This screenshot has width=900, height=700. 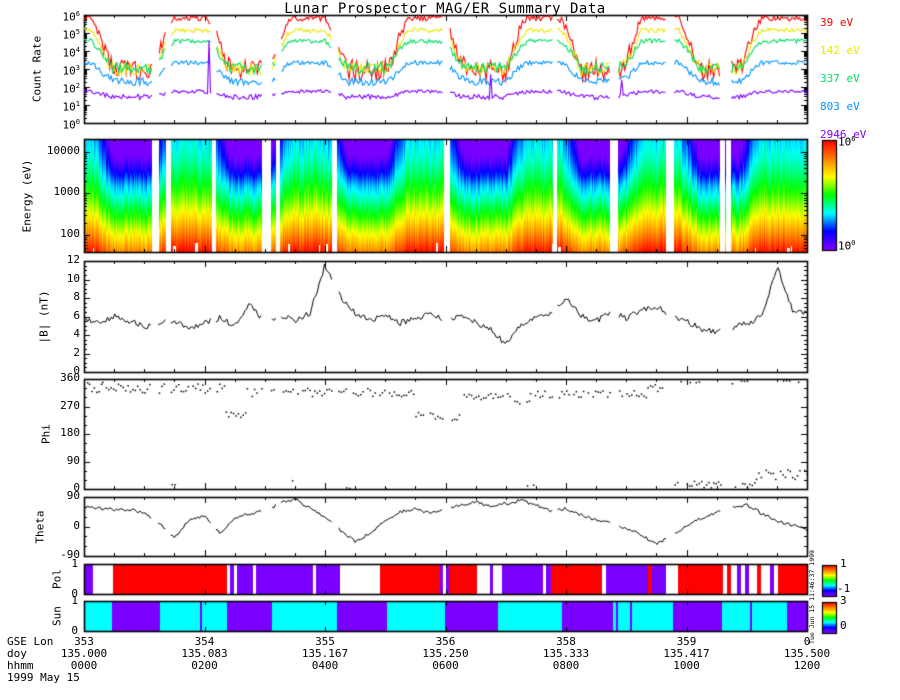 I want to click on axis-row-label-doy: doy, so click(x=17, y=653).